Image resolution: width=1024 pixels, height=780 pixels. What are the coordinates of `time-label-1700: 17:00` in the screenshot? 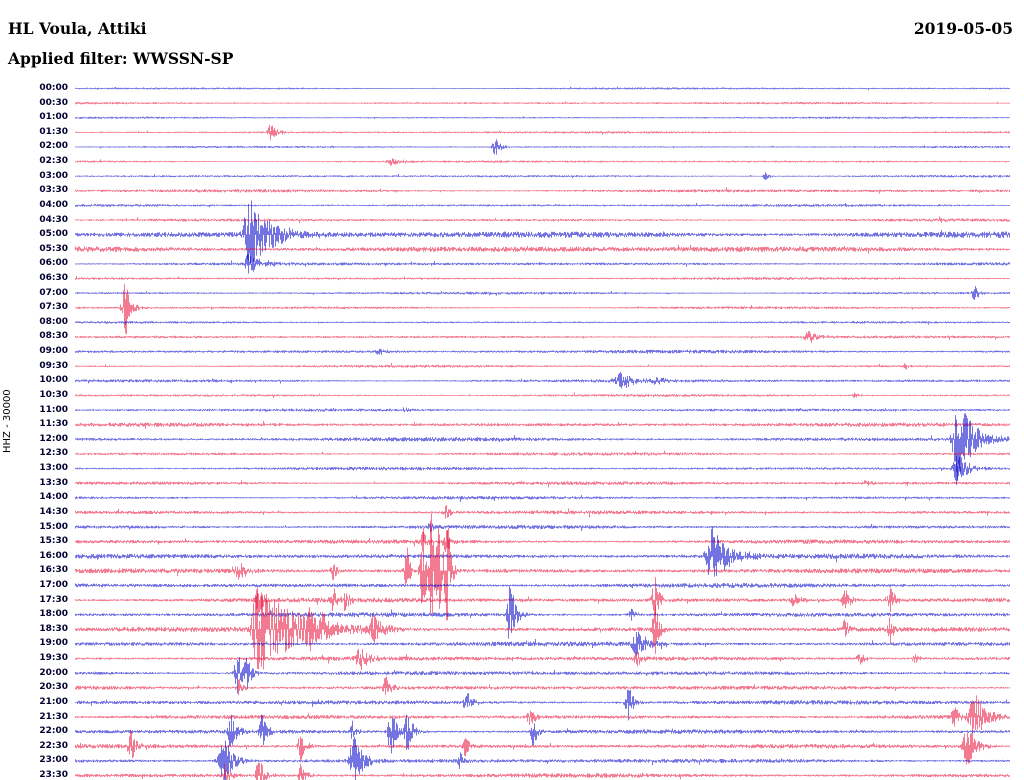 It's located at (53, 584).